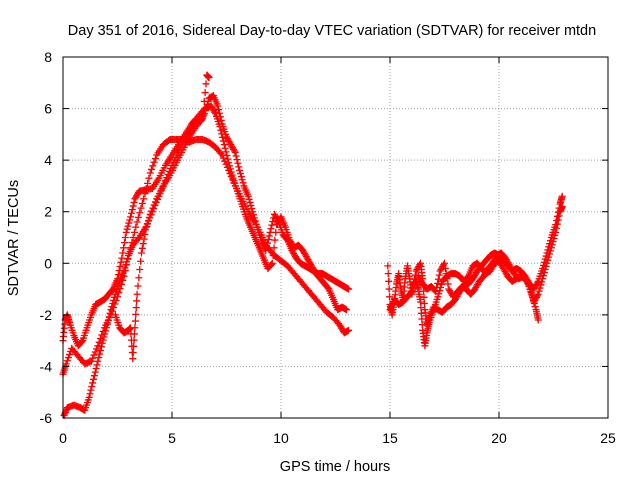 This screenshot has width=640, height=480. Describe the element at coordinates (478, 286) in the screenshot. I see `series-track-g` at that location.